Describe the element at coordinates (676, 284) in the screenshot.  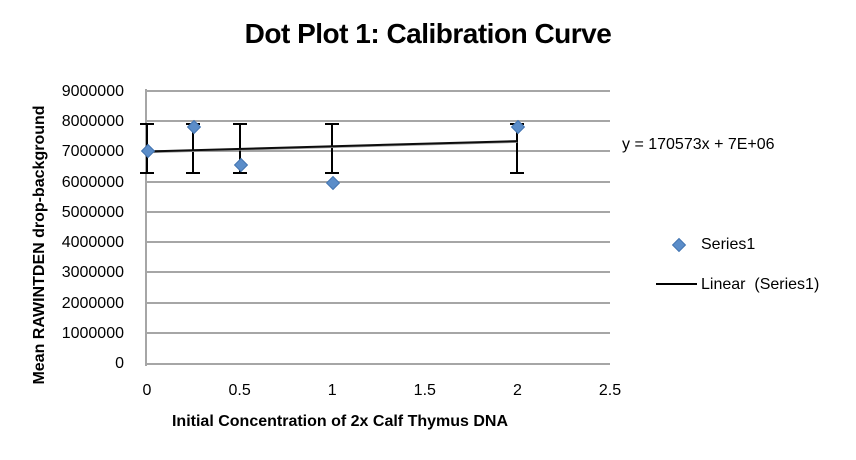
I see `linear-series1-line-icon` at that location.